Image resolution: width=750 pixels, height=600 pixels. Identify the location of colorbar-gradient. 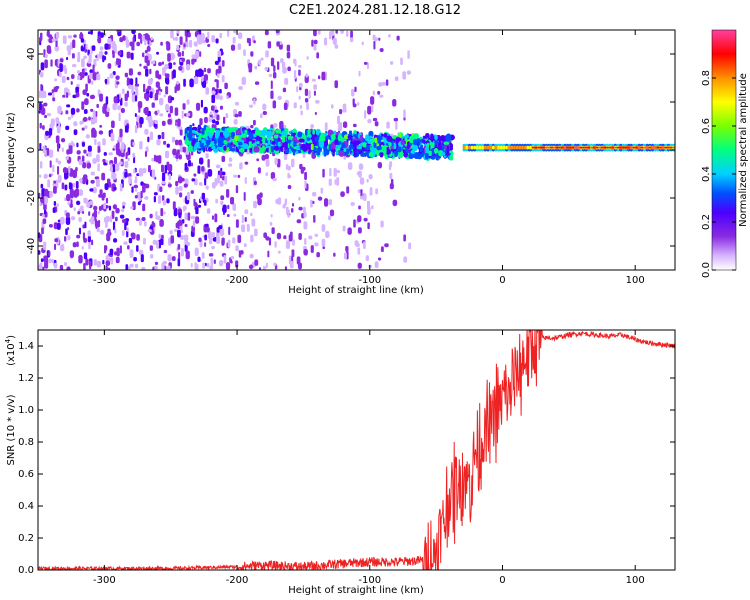
(724, 150).